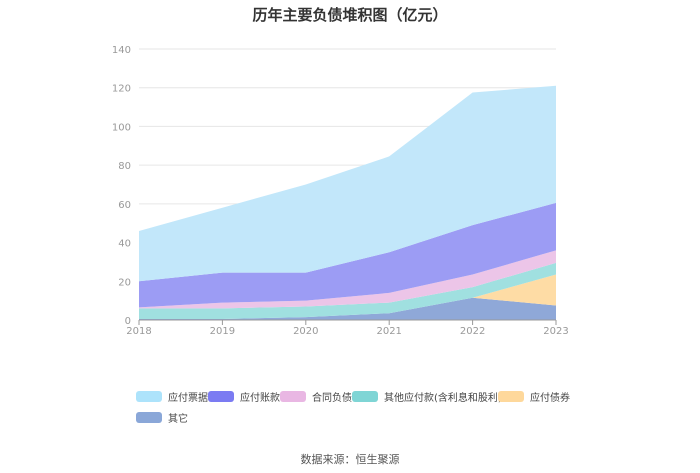 Image resolution: width=700 pixels, height=473 pixels. I want to click on y-tick-label: 140, so click(121, 50).